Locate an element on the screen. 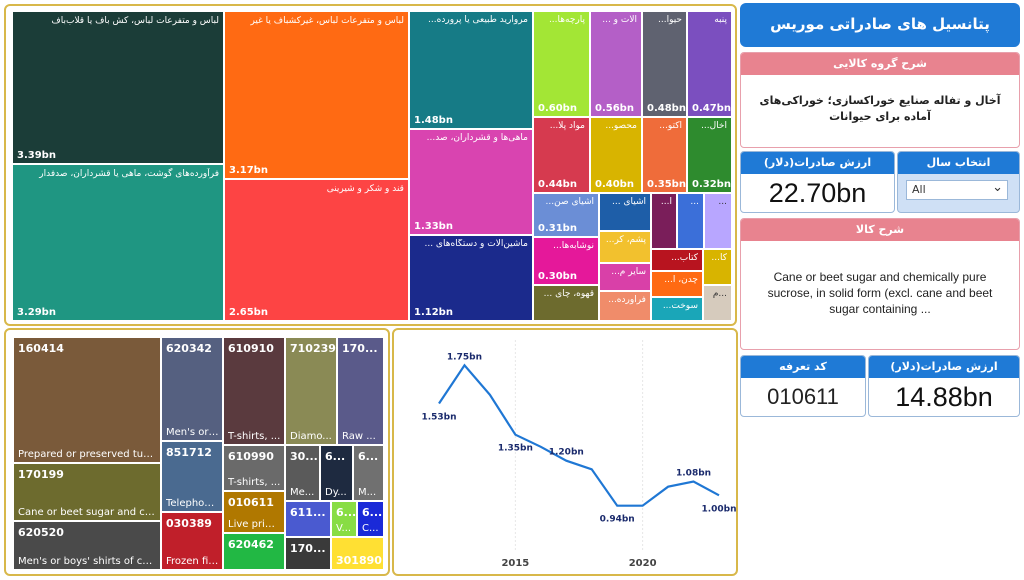  total-export-card: ارزش صادرات(دلار) 22.70bn is located at coordinates (817, 182).